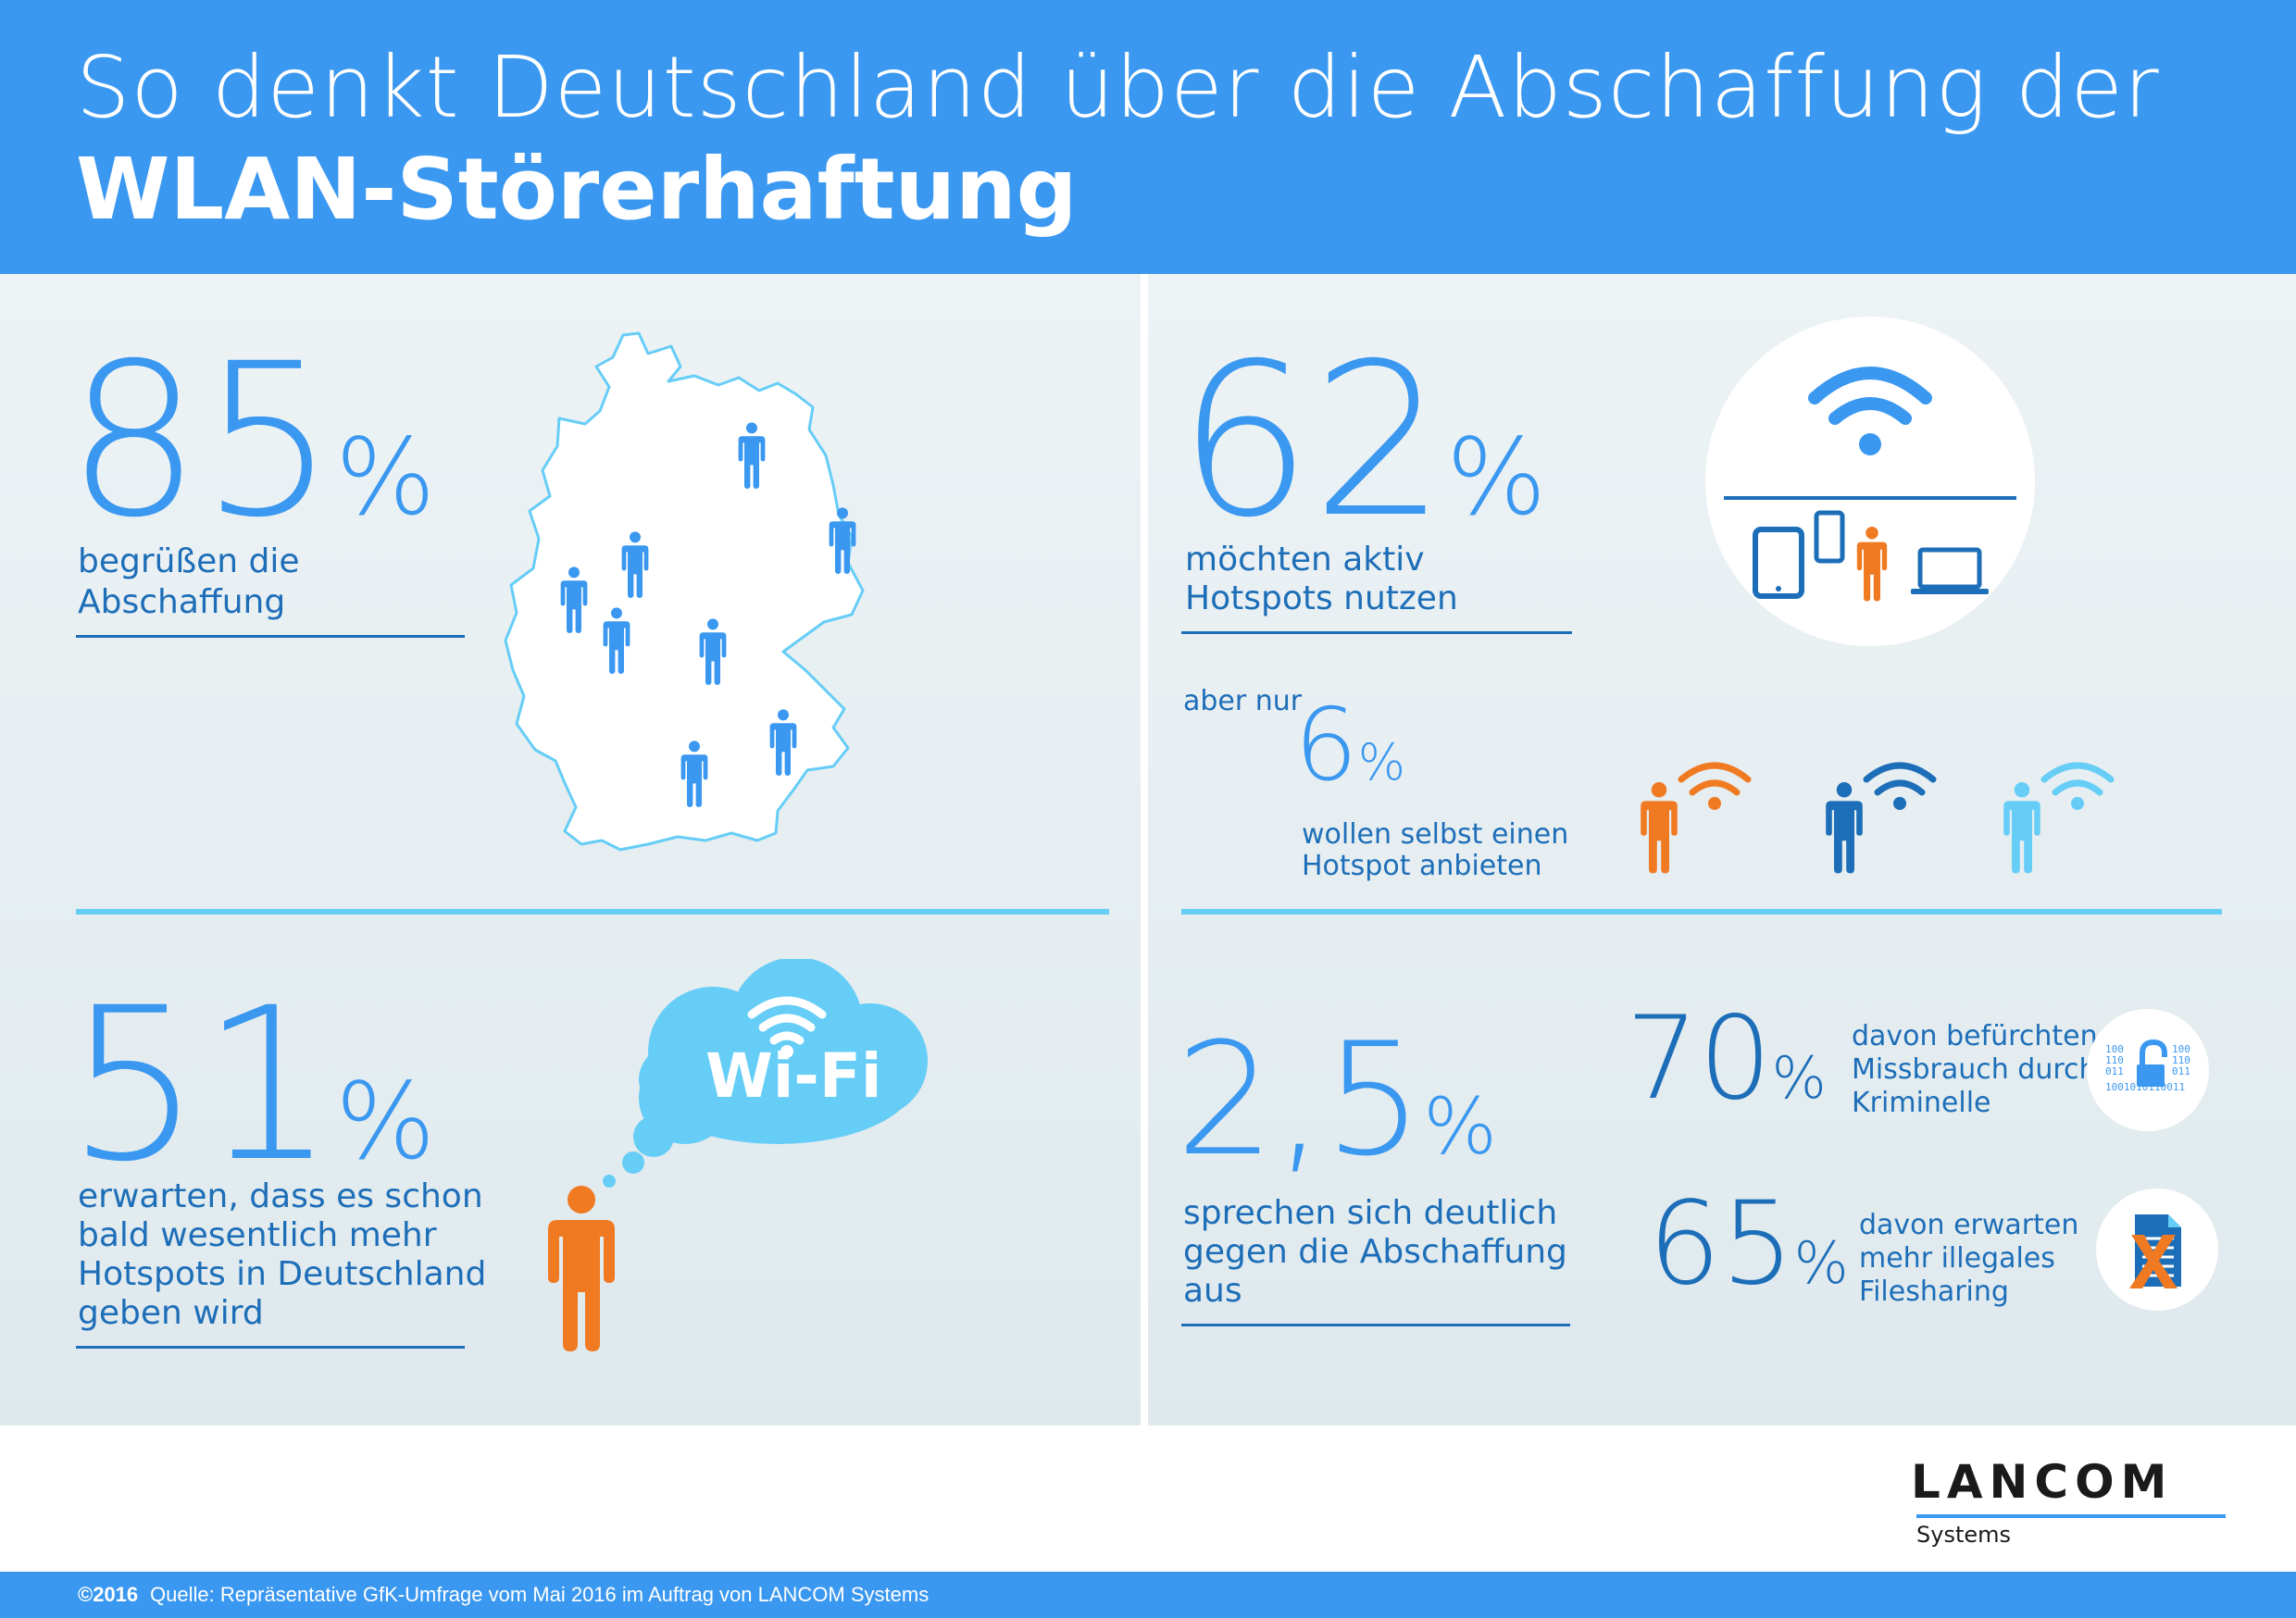 Image resolution: width=2296 pixels, height=1618 pixels. I want to click on person-wifi-orange-icon, so click(1696, 818).